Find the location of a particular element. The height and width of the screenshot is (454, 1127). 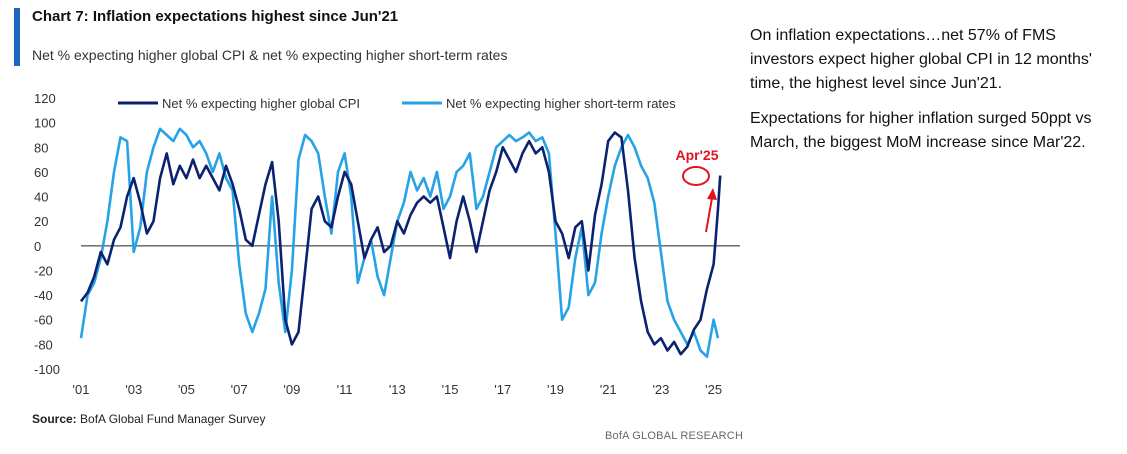

y-tick-label: 40 is located at coordinates (41, 197).